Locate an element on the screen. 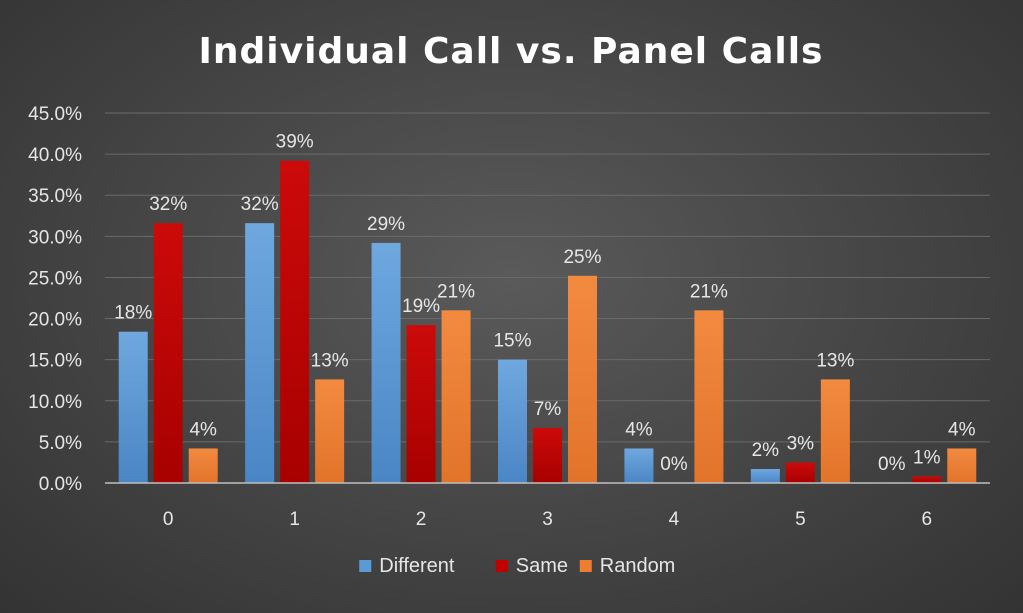  x-tick-label: 1 is located at coordinates (294, 519).